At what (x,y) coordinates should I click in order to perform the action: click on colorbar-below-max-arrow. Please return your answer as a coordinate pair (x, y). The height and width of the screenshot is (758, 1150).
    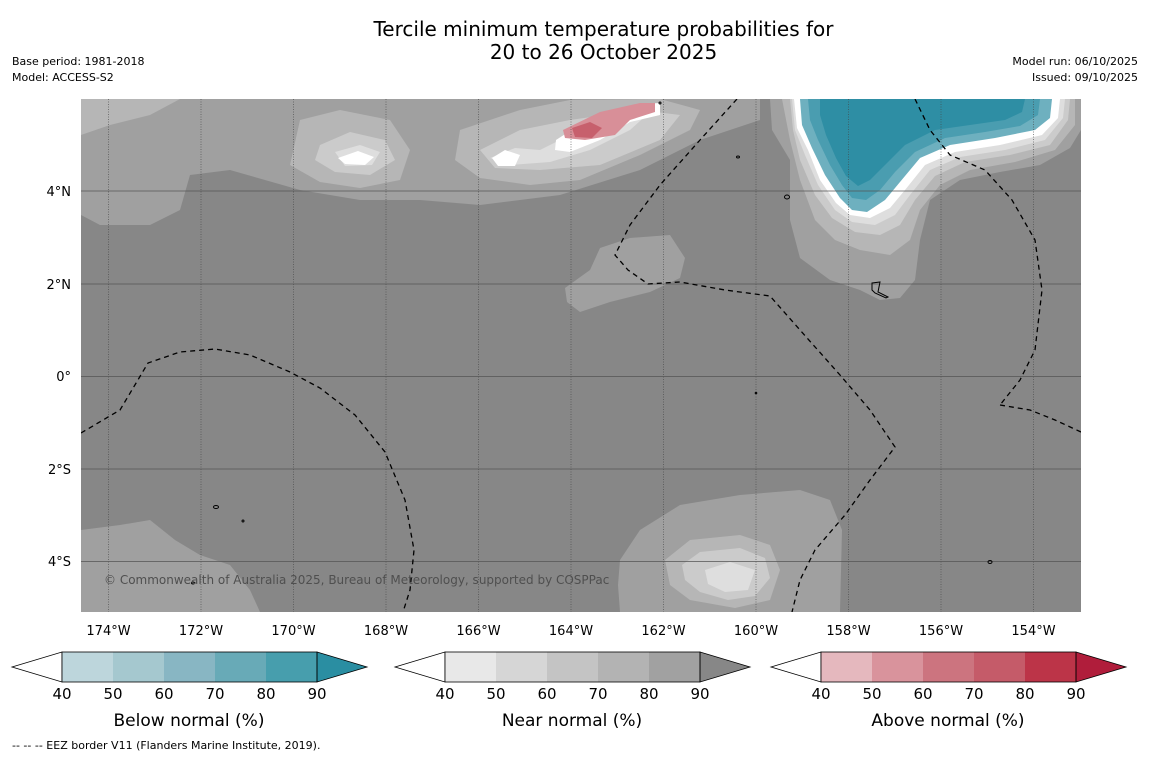
    Looking at the image, I should click on (342, 667).